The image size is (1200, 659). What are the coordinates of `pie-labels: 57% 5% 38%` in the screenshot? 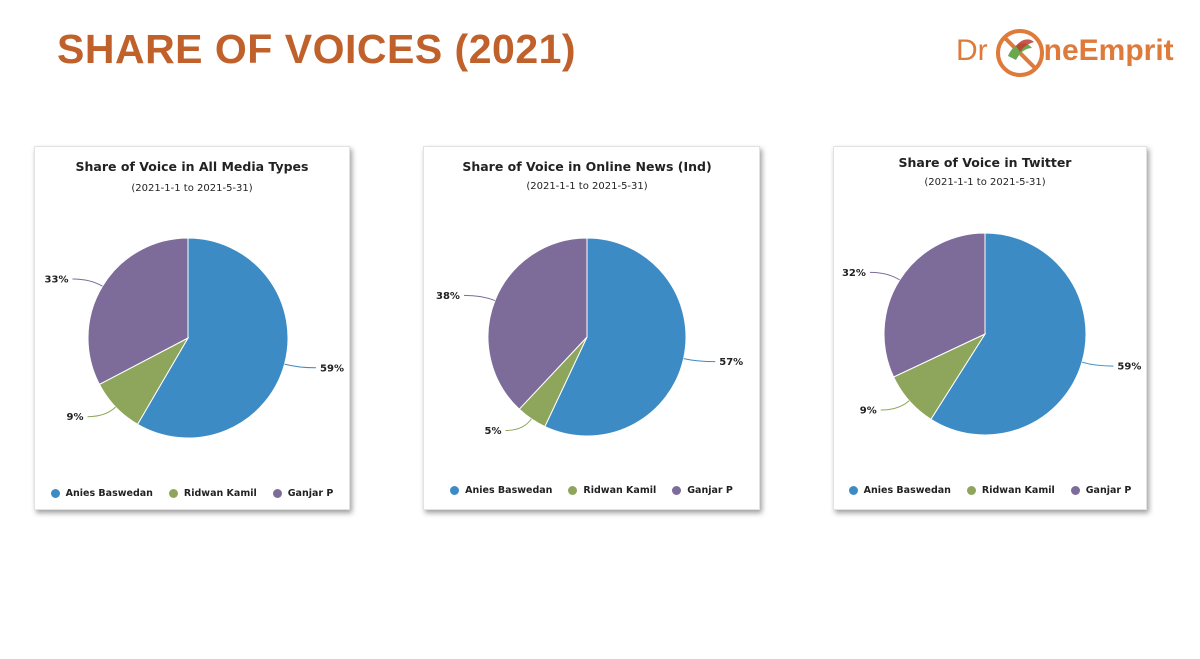 It's located at (589, 364).